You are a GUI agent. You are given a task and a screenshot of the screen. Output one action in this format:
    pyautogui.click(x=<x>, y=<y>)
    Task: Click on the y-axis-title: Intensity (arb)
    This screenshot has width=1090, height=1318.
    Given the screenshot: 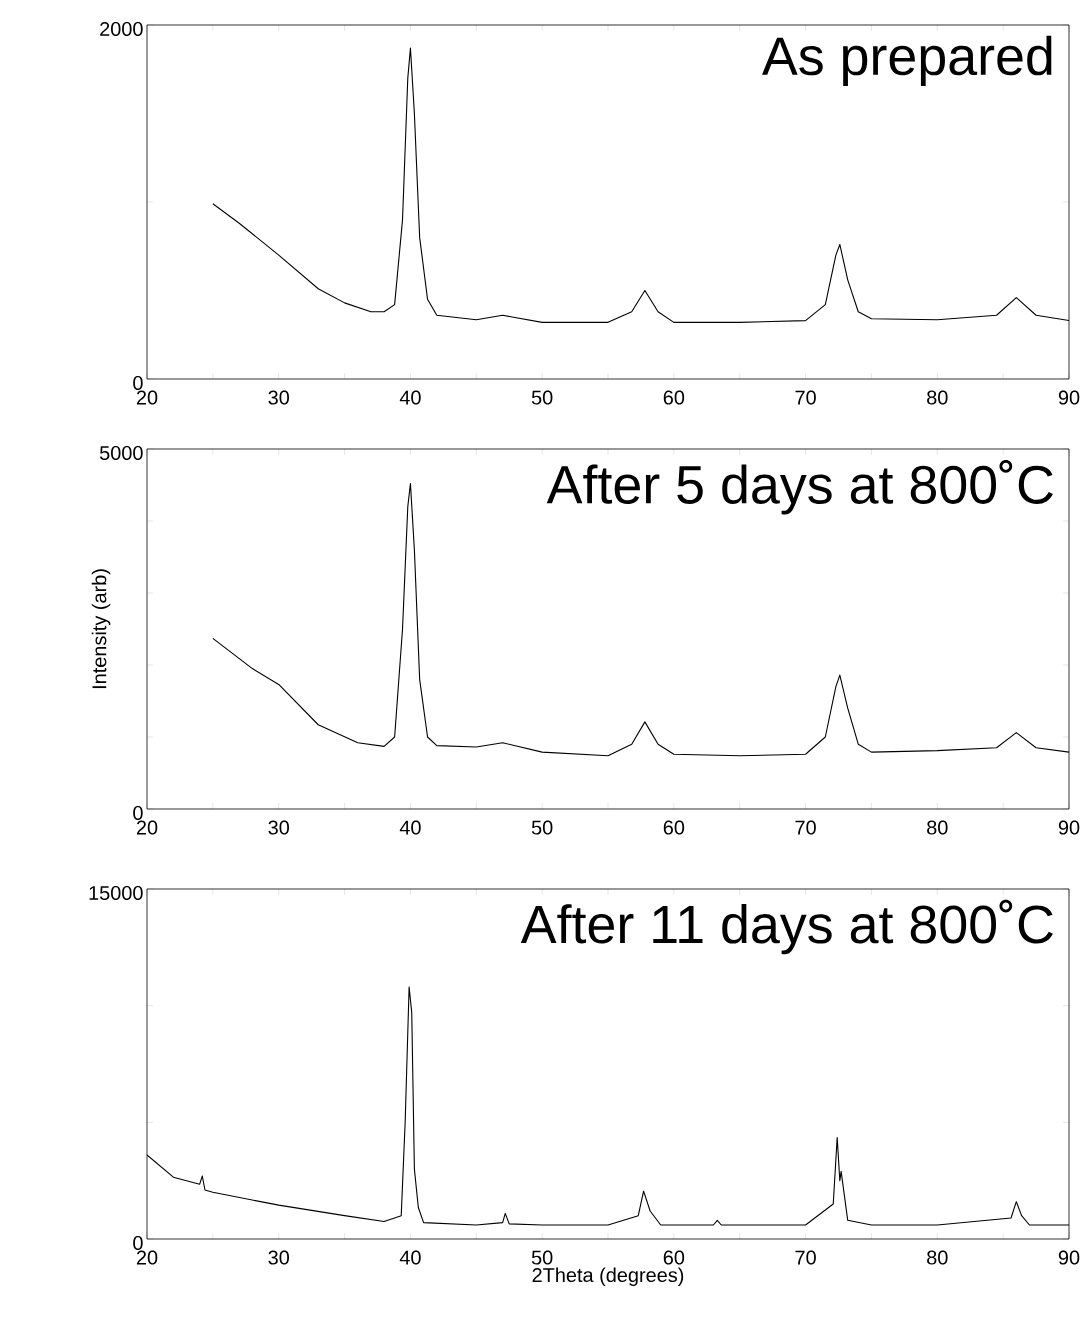 What is the action you would take?
    pyautogui.click(x=101, y=629)
    